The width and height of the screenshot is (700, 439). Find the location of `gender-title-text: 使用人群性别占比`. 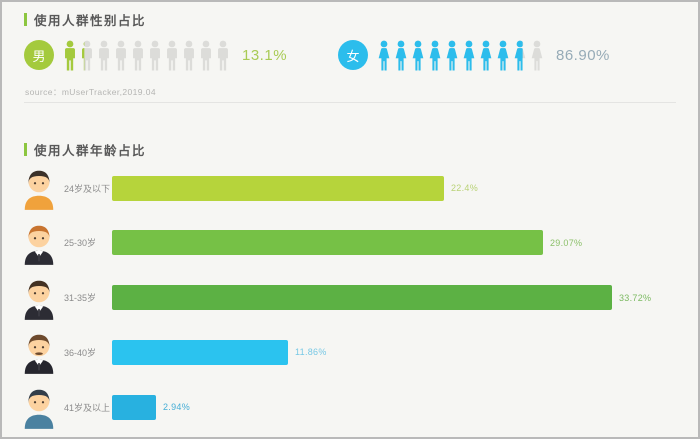

gender-title-text: 使用人群性别占比 is located at coordinates (90, 21).